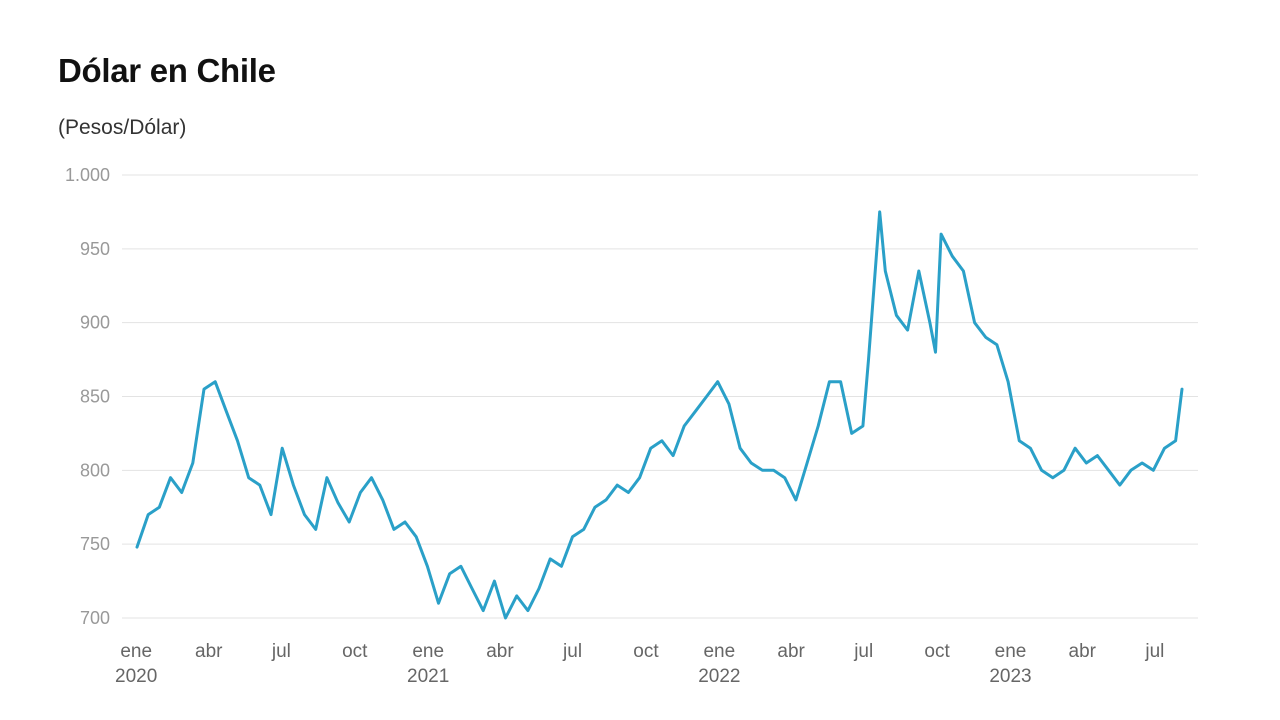 The image size is (1280, 720). Describe the element at coordinates (122, 127) in the screenshot. I see `chart-subtitle: (Pesos/Dólar)` at that location.